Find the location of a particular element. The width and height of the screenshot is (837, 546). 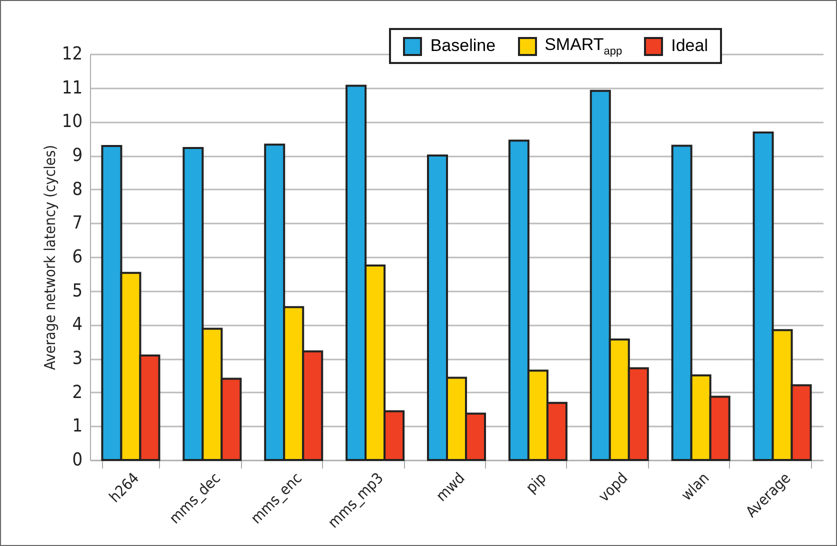

y-tick-label: 9 is located at coordinates (77, 155).